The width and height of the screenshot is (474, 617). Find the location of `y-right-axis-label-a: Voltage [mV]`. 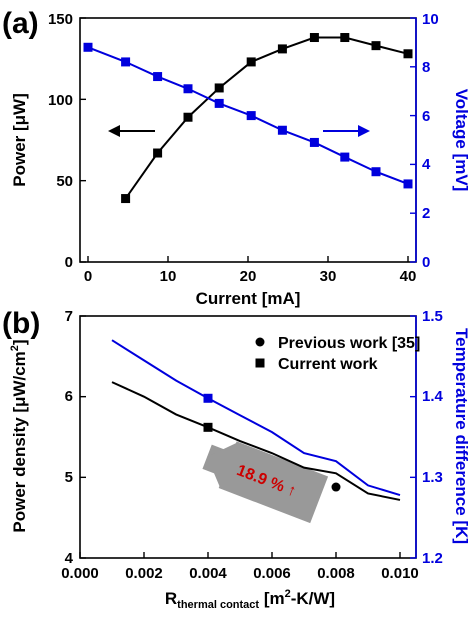

y-right-axis-label-a: Voltage [mV] is located at coordinates (461, 140).